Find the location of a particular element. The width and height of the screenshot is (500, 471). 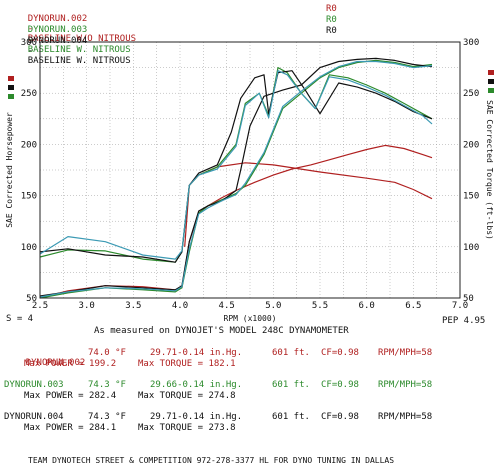

y-tick-label-right: 150 is located at coordinates (471, 197).